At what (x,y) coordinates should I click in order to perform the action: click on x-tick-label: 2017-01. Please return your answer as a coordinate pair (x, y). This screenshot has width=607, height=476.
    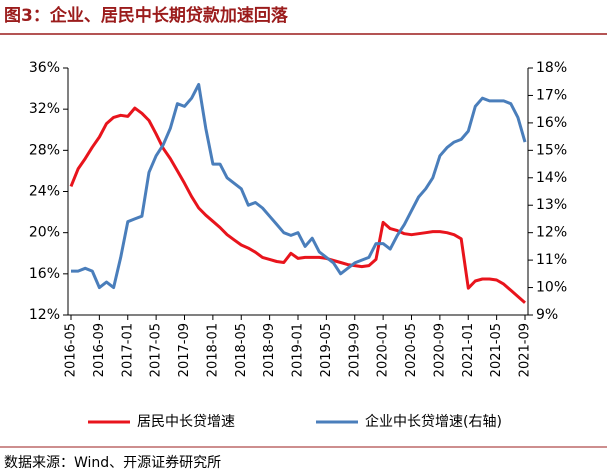
    Looking at the image, I should click on (127, 350).